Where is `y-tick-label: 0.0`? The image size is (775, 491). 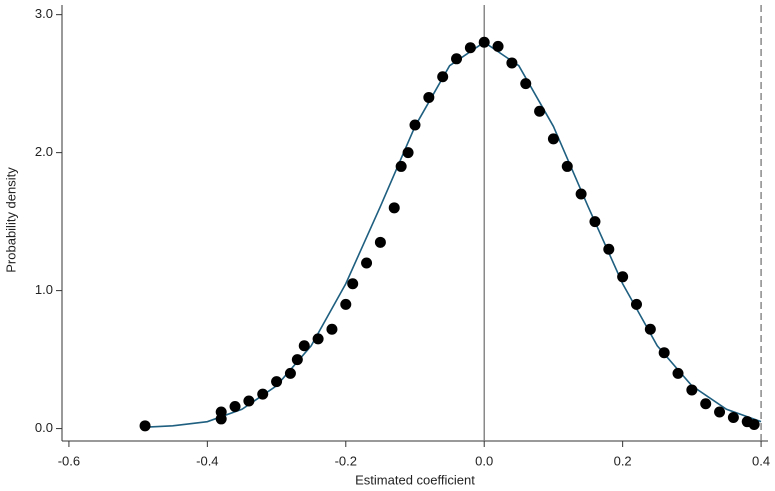 y-tick-label: 0.0 is located at coordinates (44, 427).